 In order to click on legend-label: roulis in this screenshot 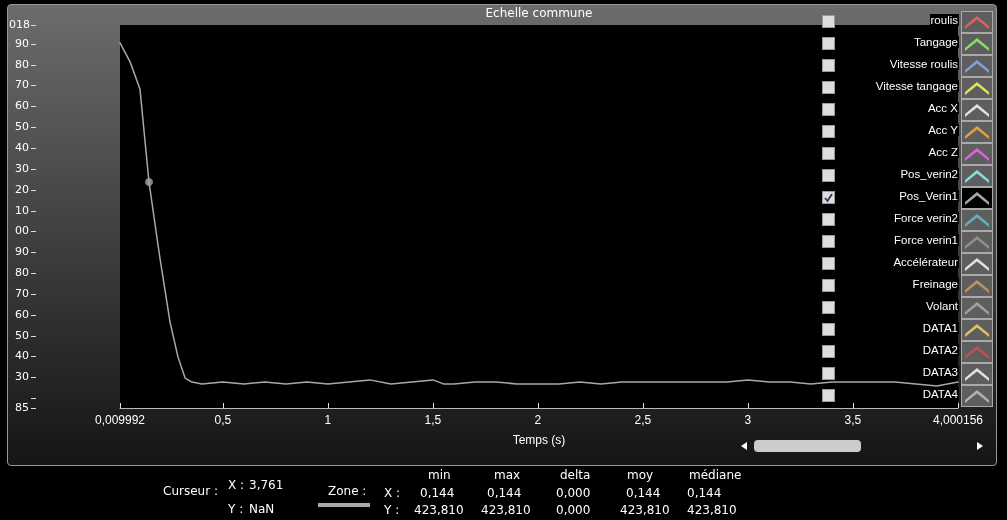, I will do `click(944, 20)`.